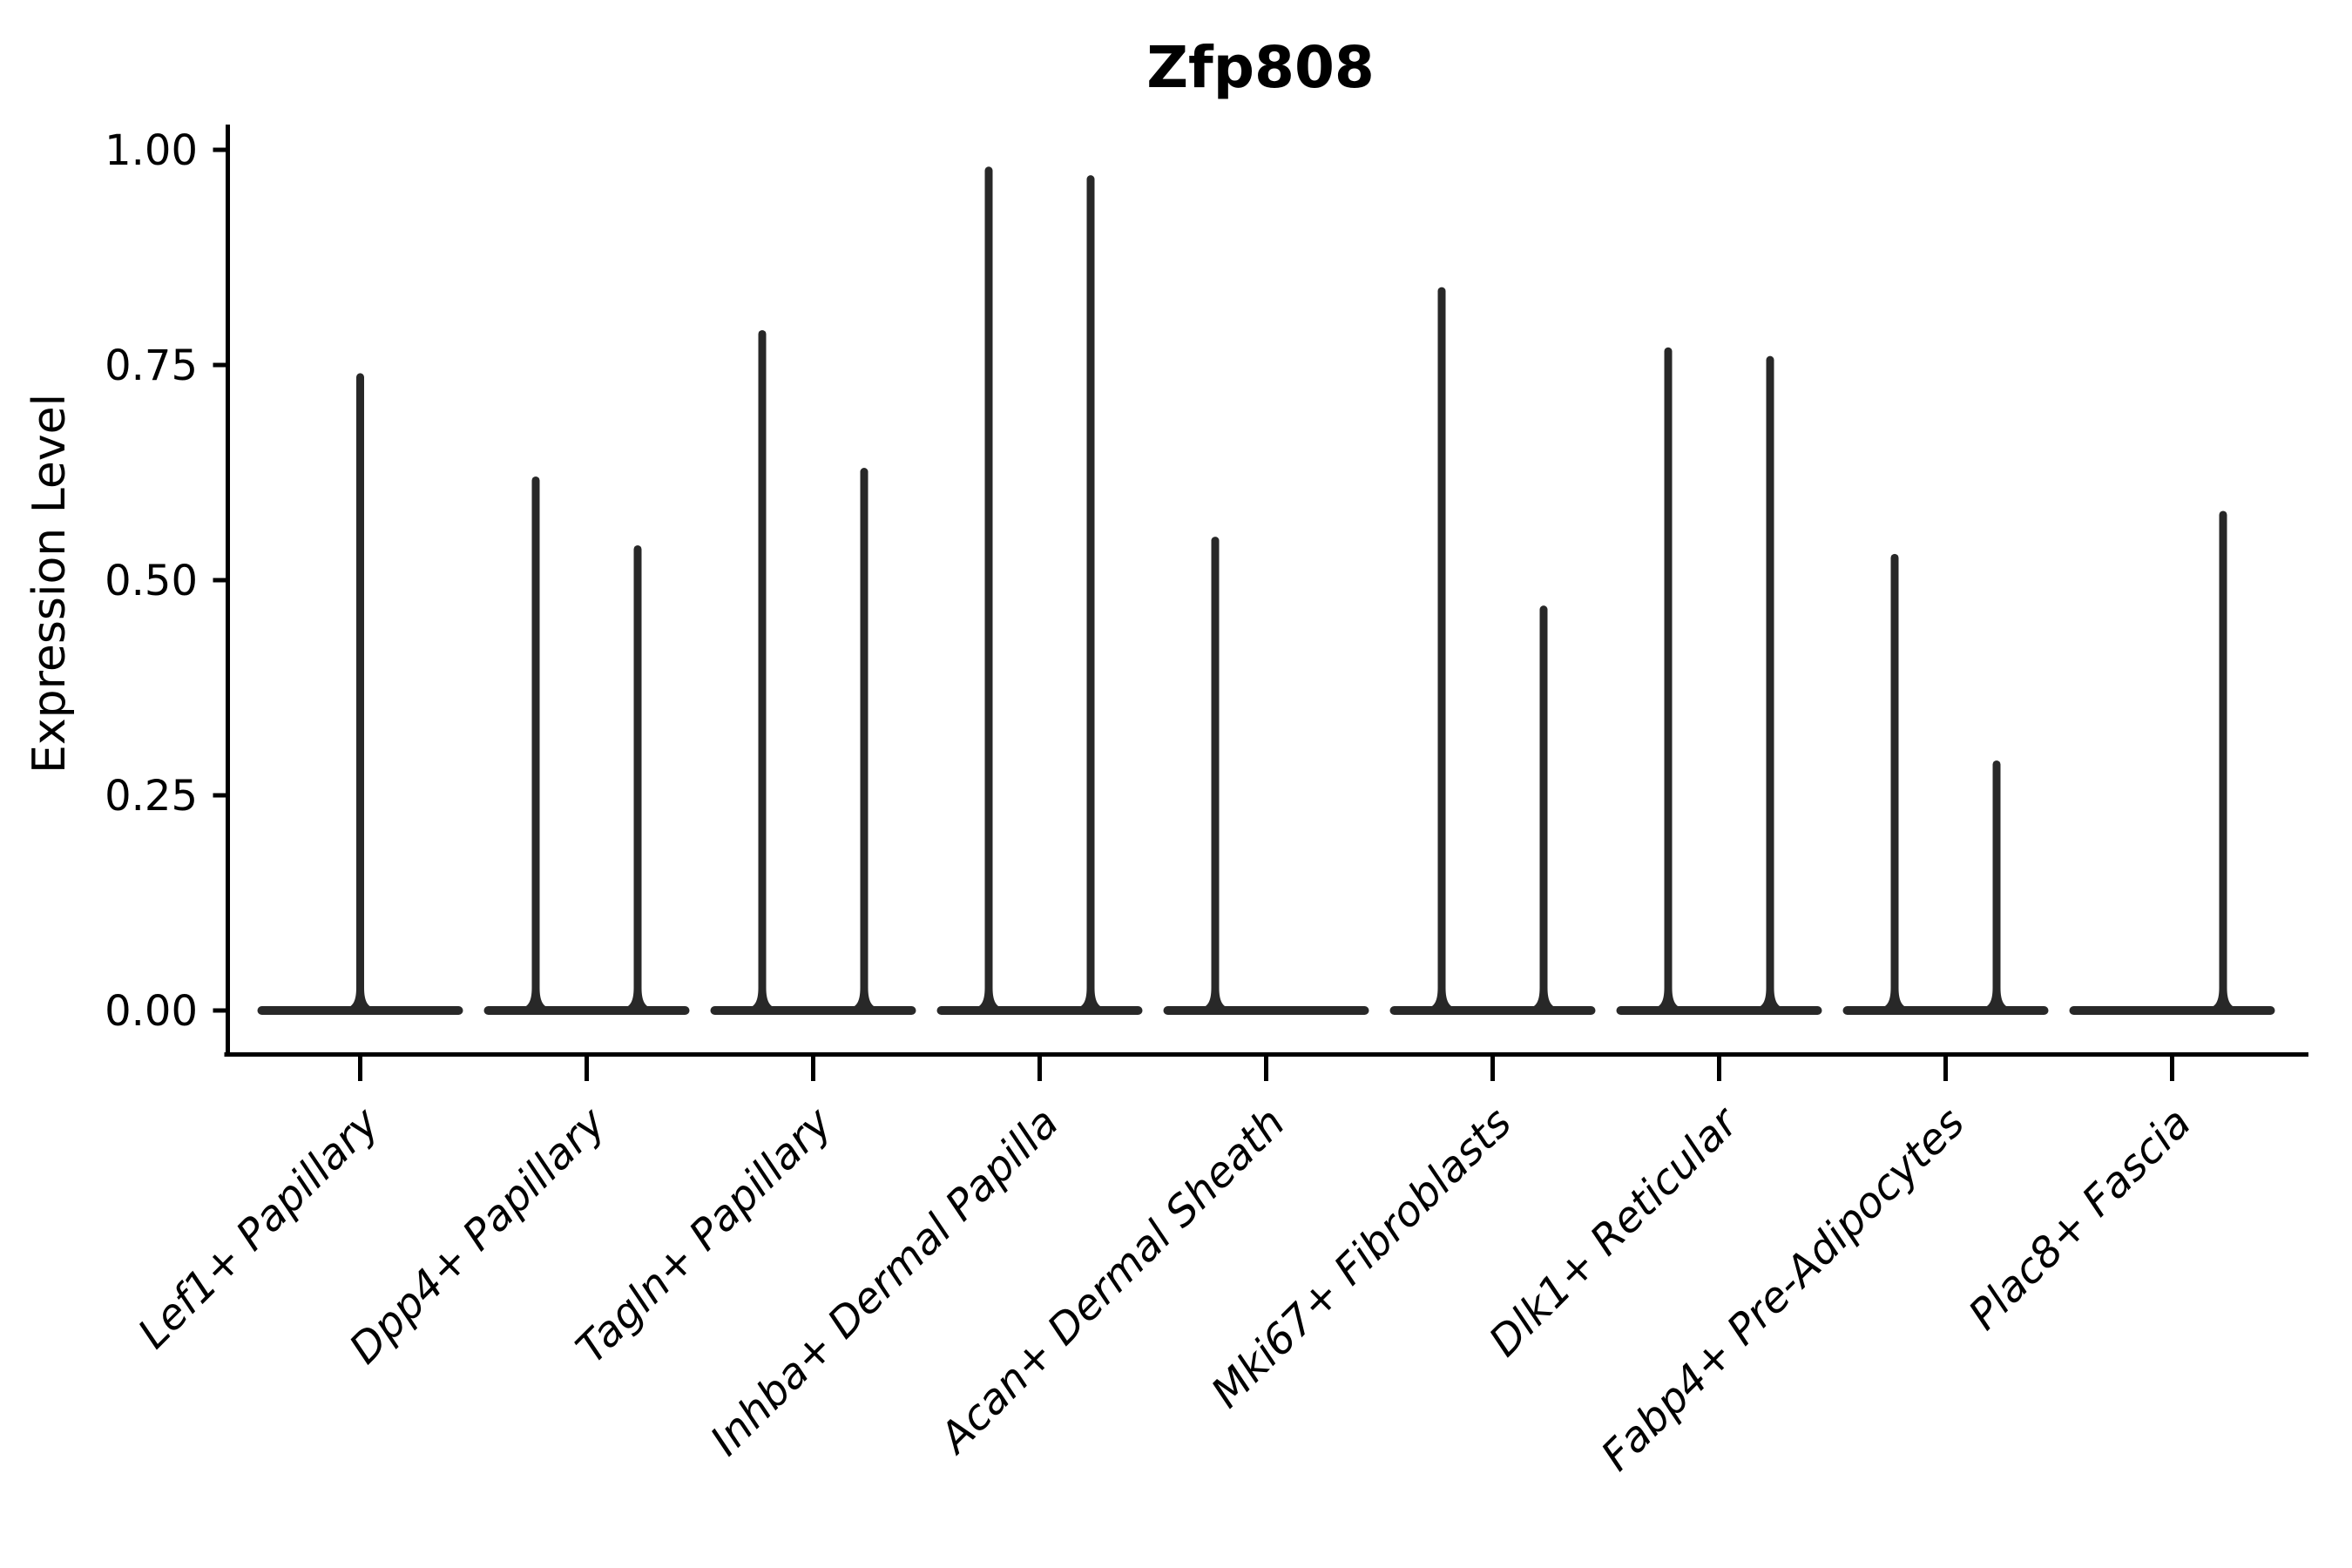 The height and width of the screenshot is (1568, 2352). What do you see at coordinates (1783, 1290) in the screenshot?
I see `x-tick-label: Fabp4+ Pre-Adipocytes` at bounding box center [1783, 1290].